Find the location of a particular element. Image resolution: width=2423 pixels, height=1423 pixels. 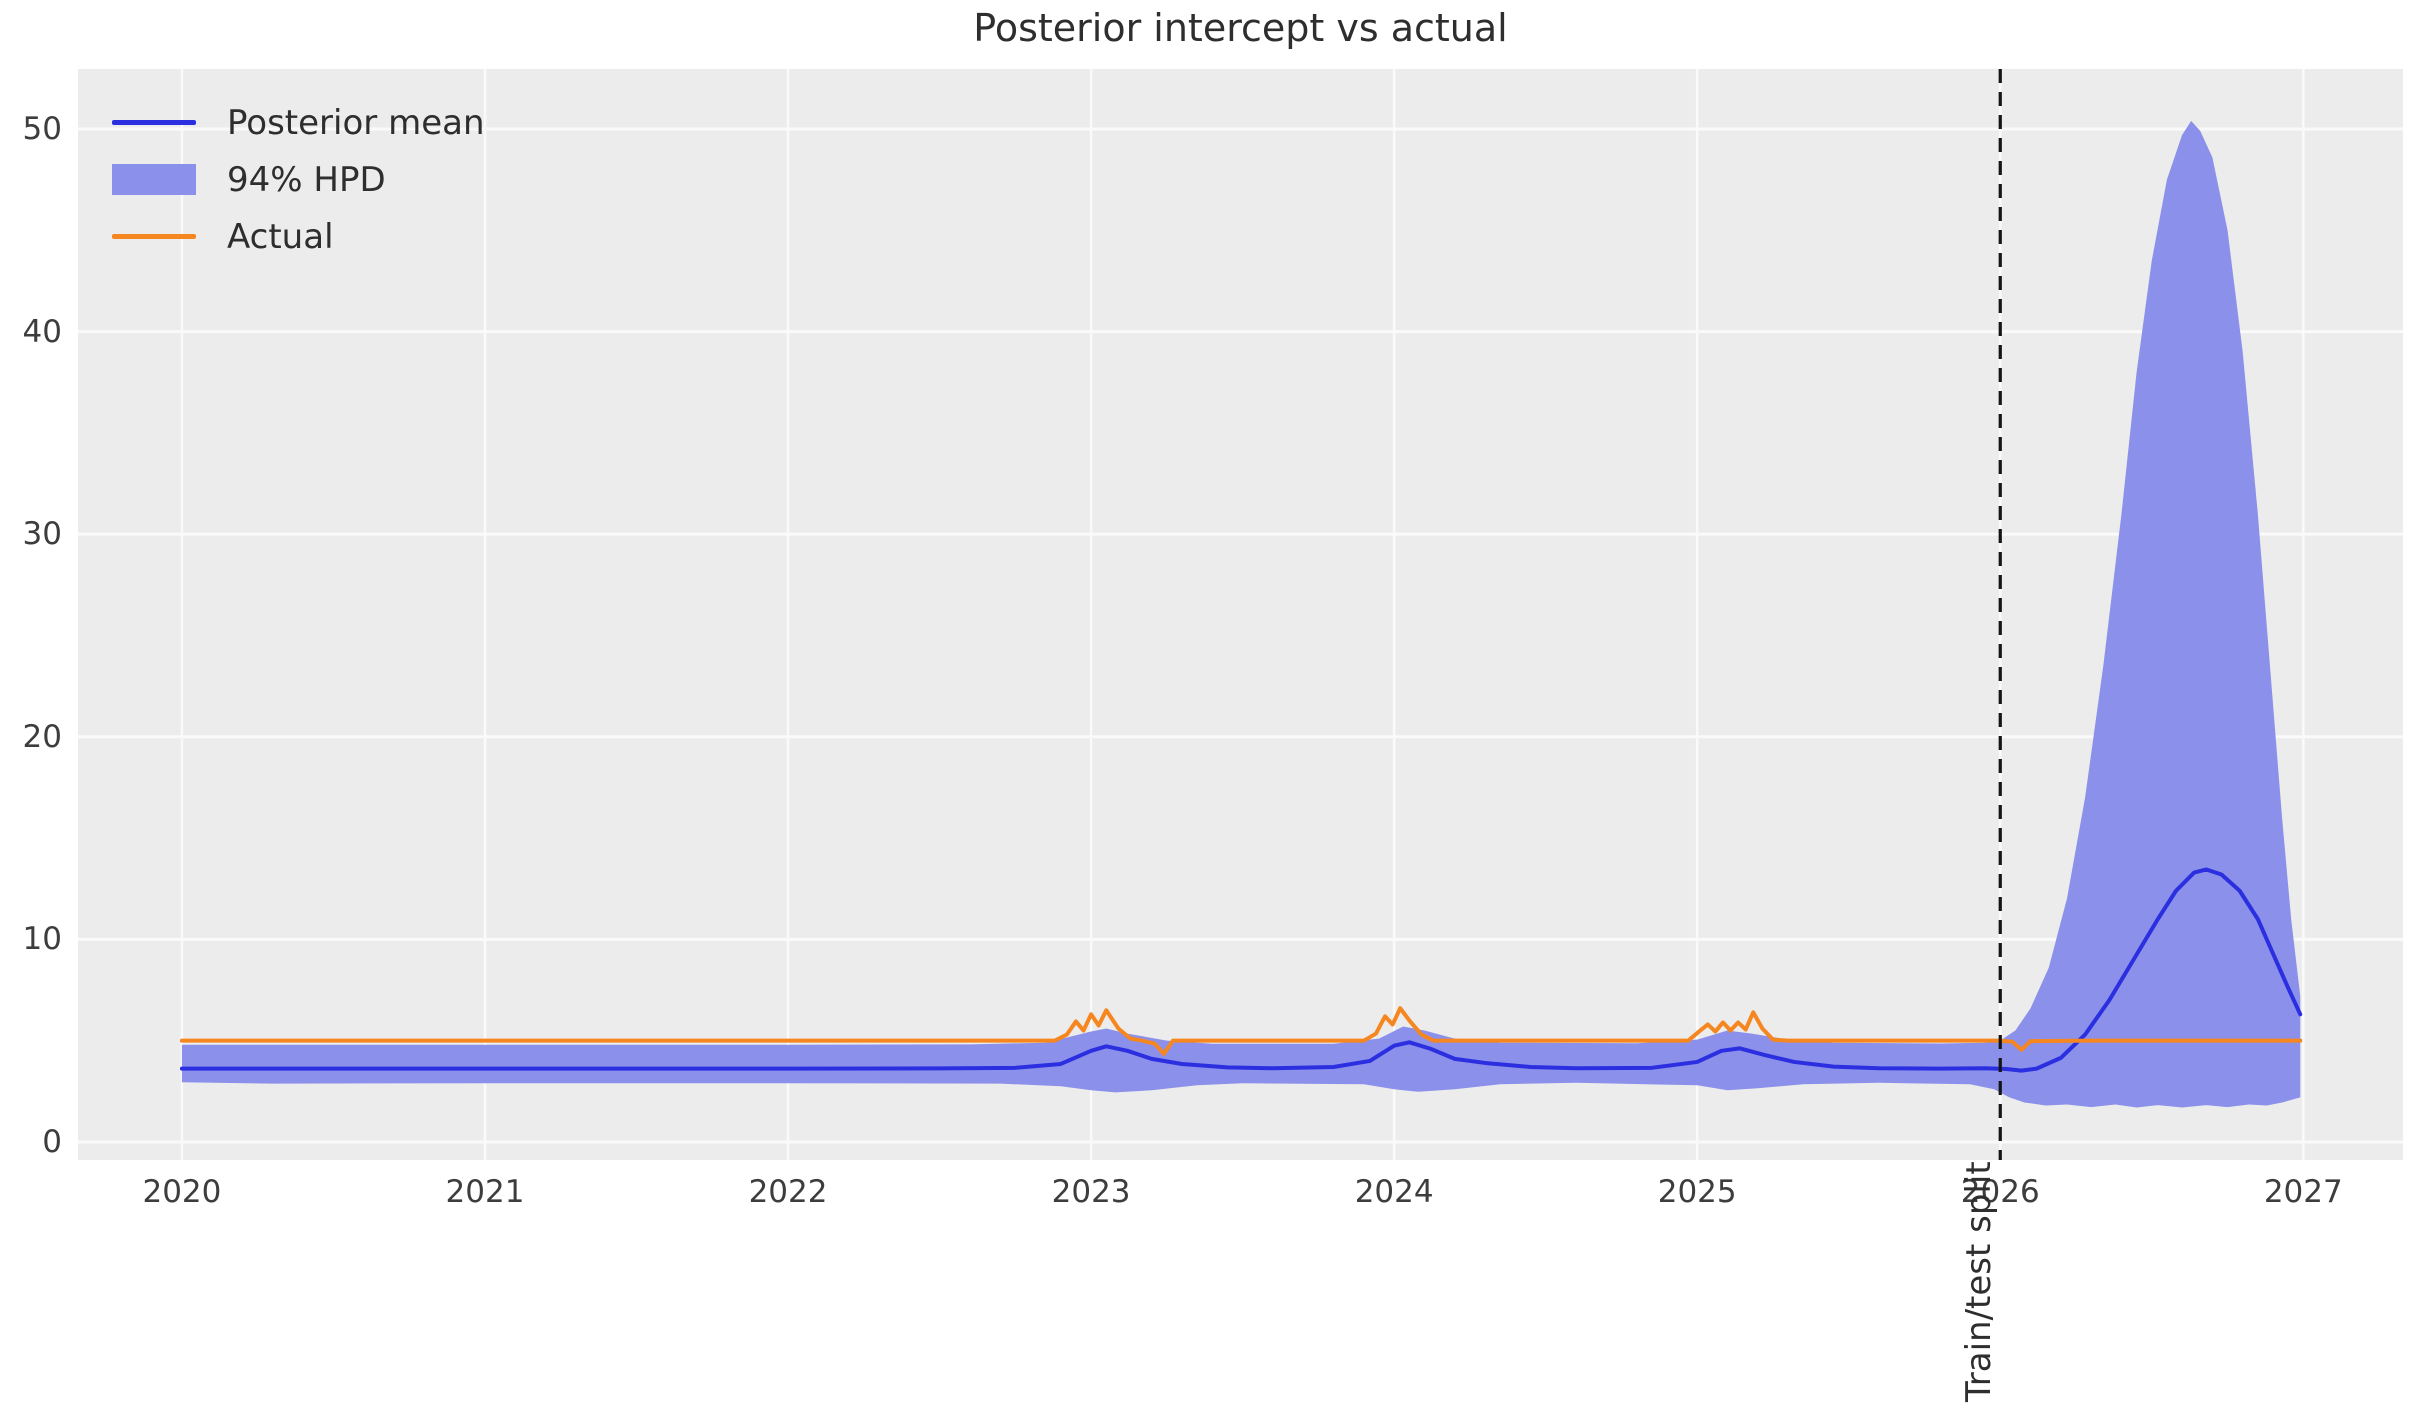

x-tick-label-2024: 2024 is located at coordinates (1394, 1192).